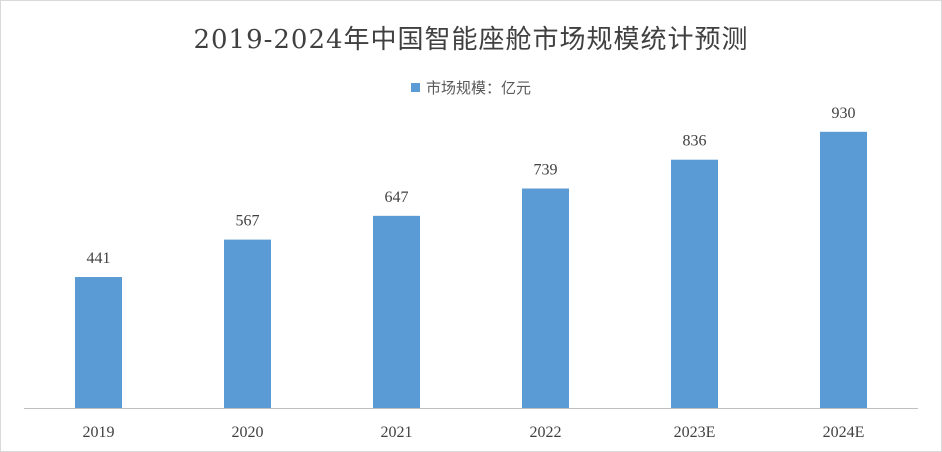 Image resolution: width=942 pixels, height=452 pixels. Describe the element at coordinates (546, 432) in the screenshot. I see `x-tick-label-2022: 2022` at that location.